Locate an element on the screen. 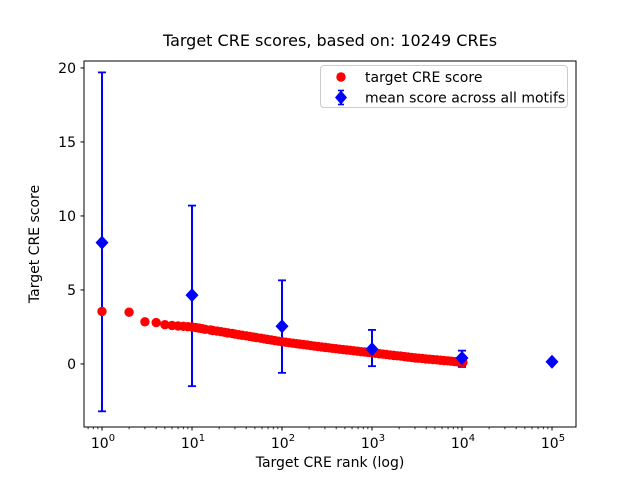  x-tick-label: 10⁴ is located at coordinates (463, 442).